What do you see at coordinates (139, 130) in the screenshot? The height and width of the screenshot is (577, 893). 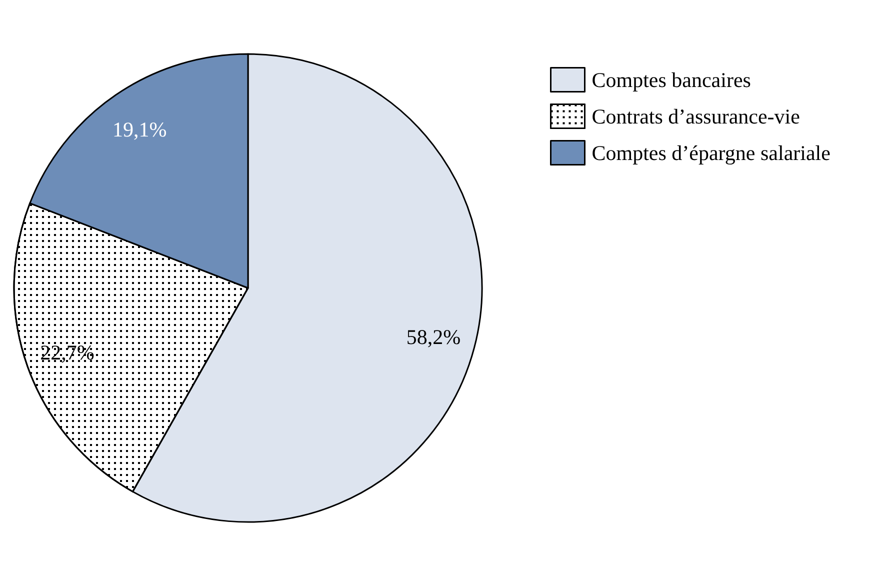 I see `data-label: 19,1%` at bounding box center [139, 130].